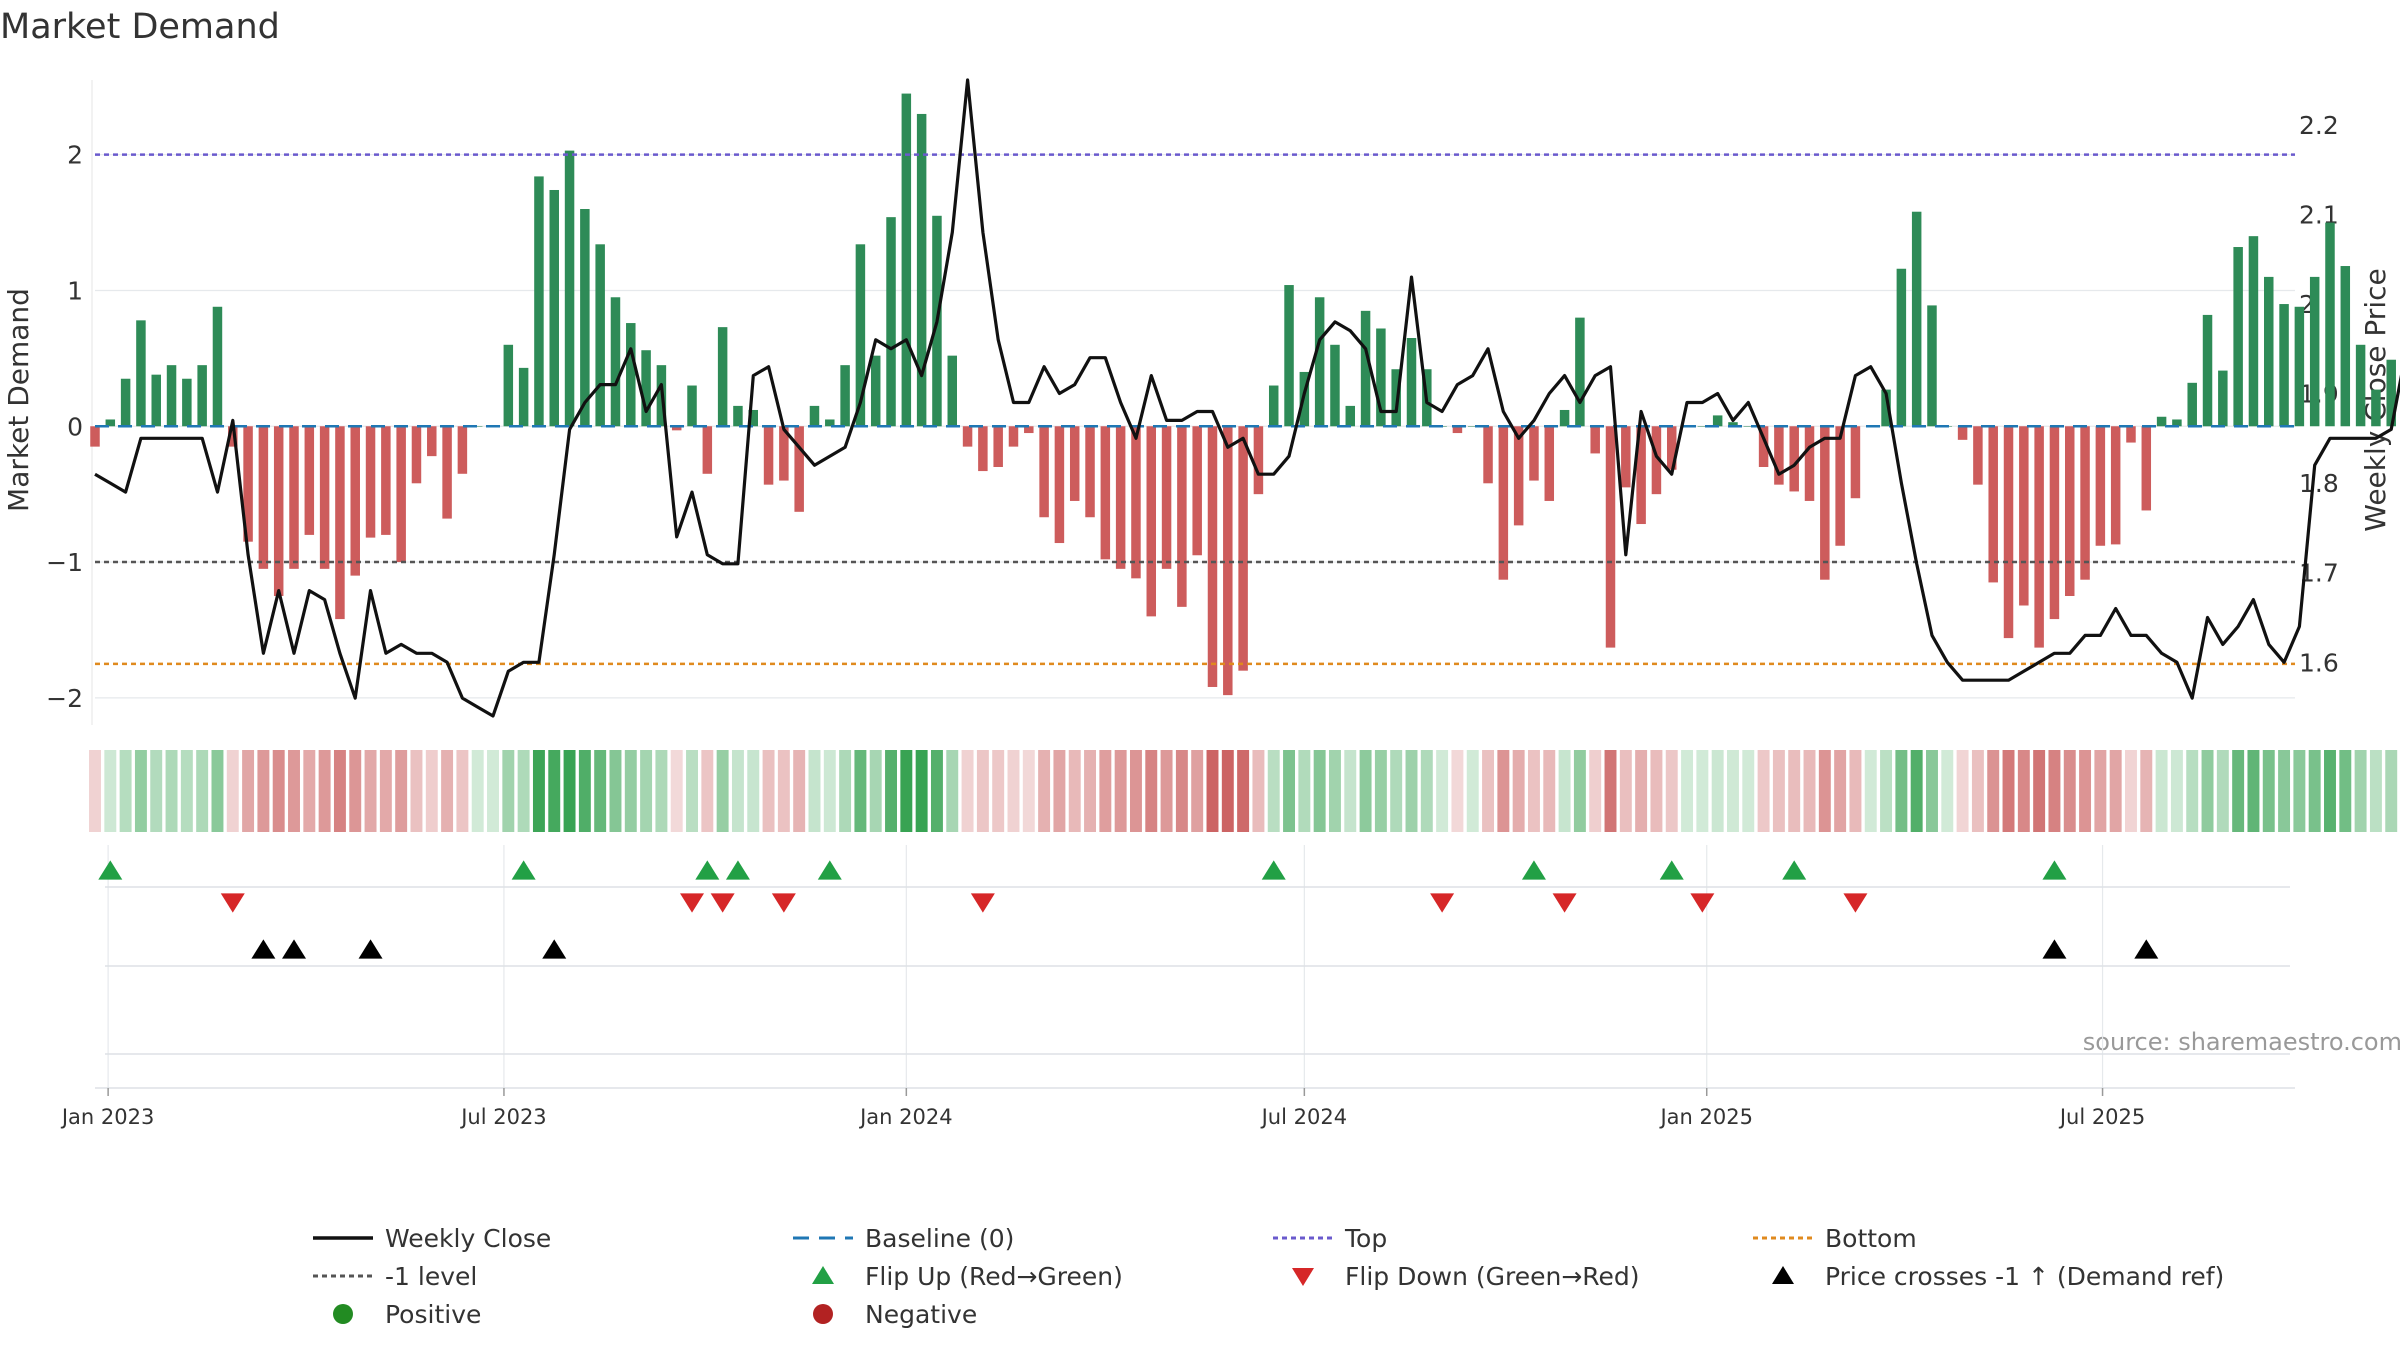  I want to click on flip-up-marker, so click(1533, 870).